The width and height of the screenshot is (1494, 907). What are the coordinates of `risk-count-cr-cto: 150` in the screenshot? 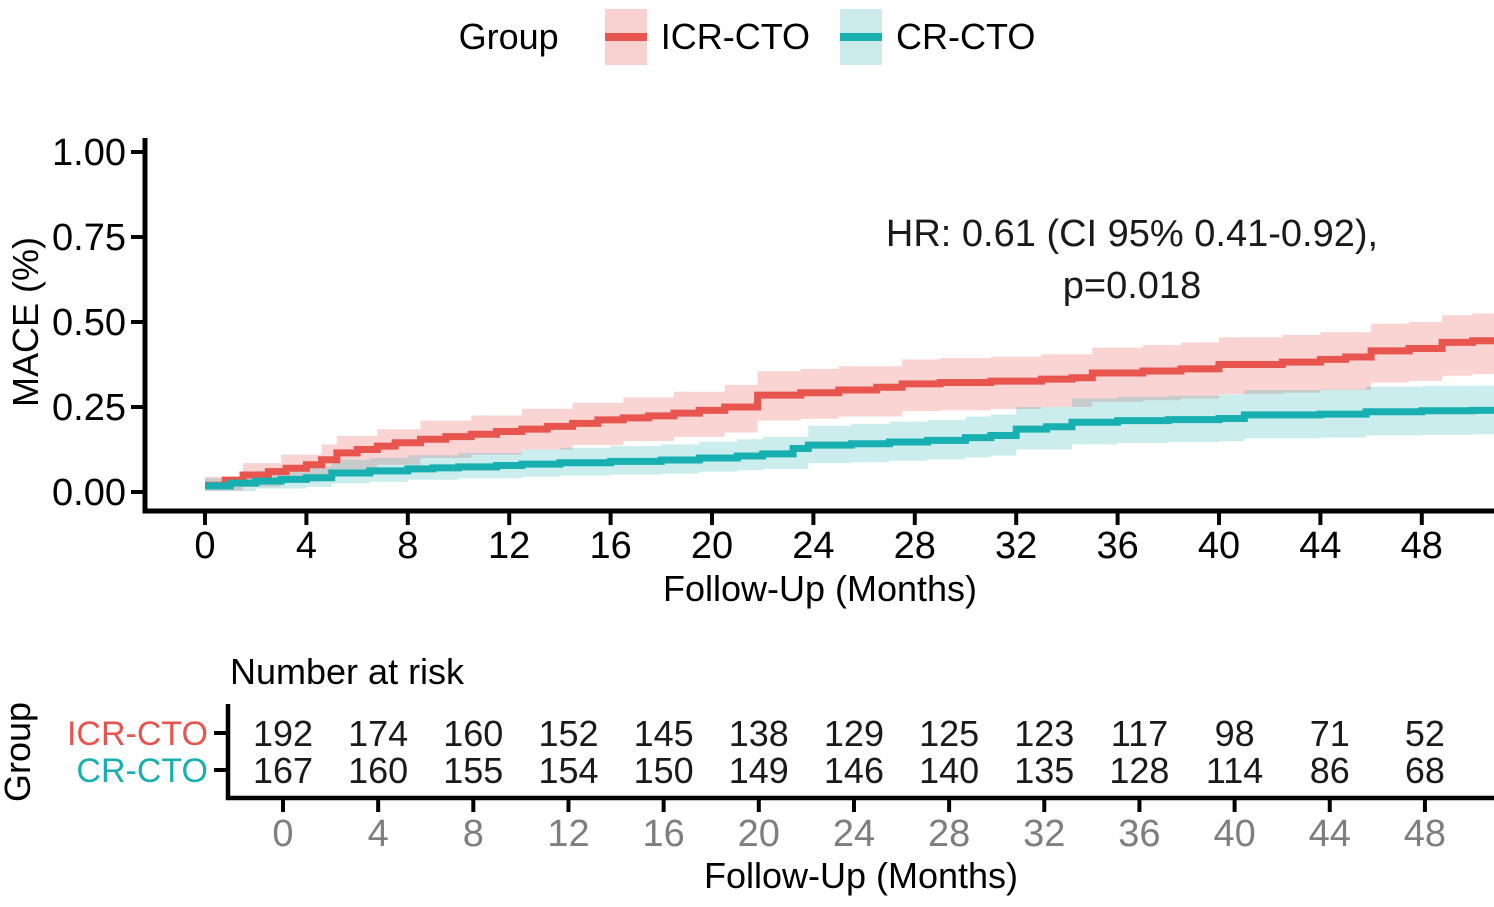 It's located at (664, 770).